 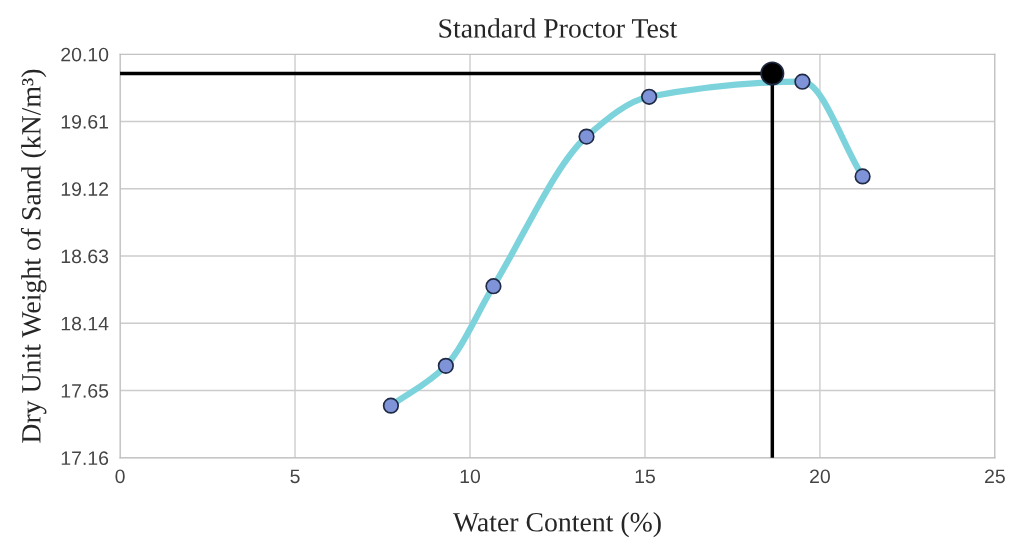 What do you see at coordinates (995, 476) in the screenshot?
I see `x-tick-label: 25` at bounding box center [995, 476].